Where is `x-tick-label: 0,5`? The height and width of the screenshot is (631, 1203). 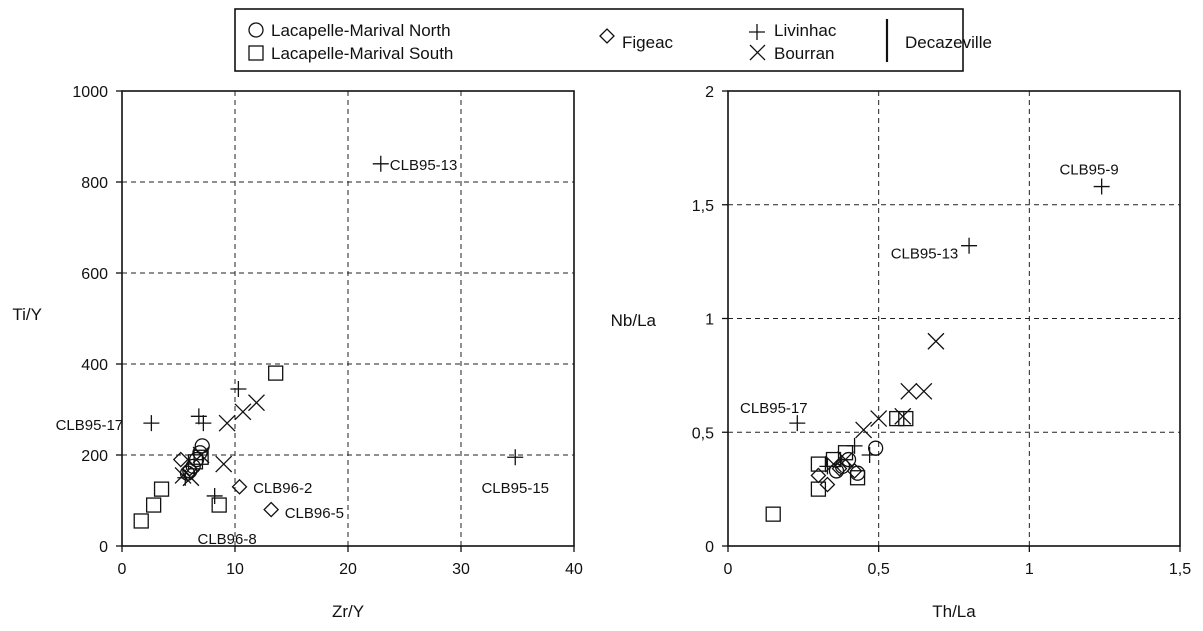
x-tick-label: 0,5 is located at coordinates (879, 569).